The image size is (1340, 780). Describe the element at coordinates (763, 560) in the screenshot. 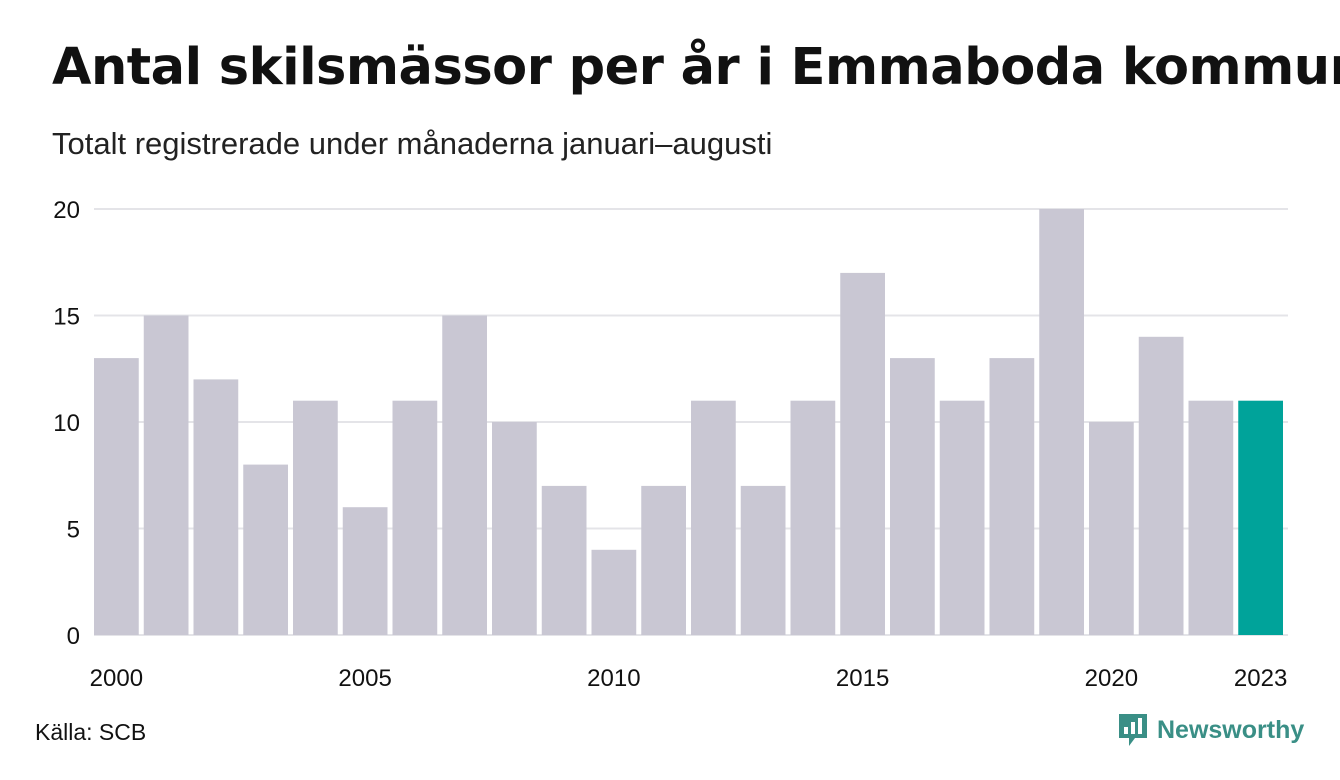

I see `bar-2013` at that location.